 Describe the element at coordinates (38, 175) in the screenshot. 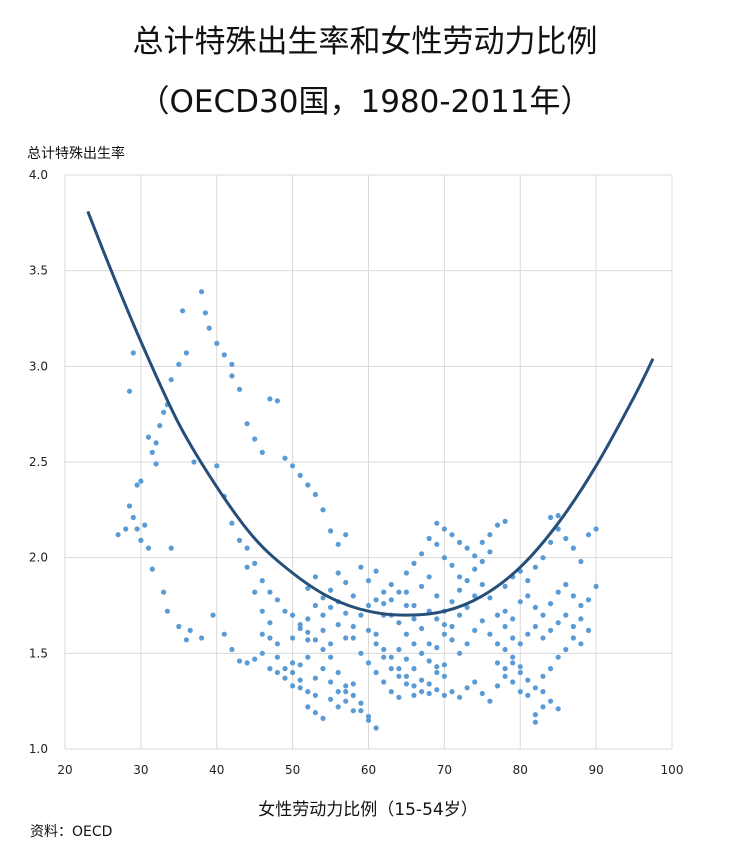

I see `y-tick-label: 4.0` at that location.